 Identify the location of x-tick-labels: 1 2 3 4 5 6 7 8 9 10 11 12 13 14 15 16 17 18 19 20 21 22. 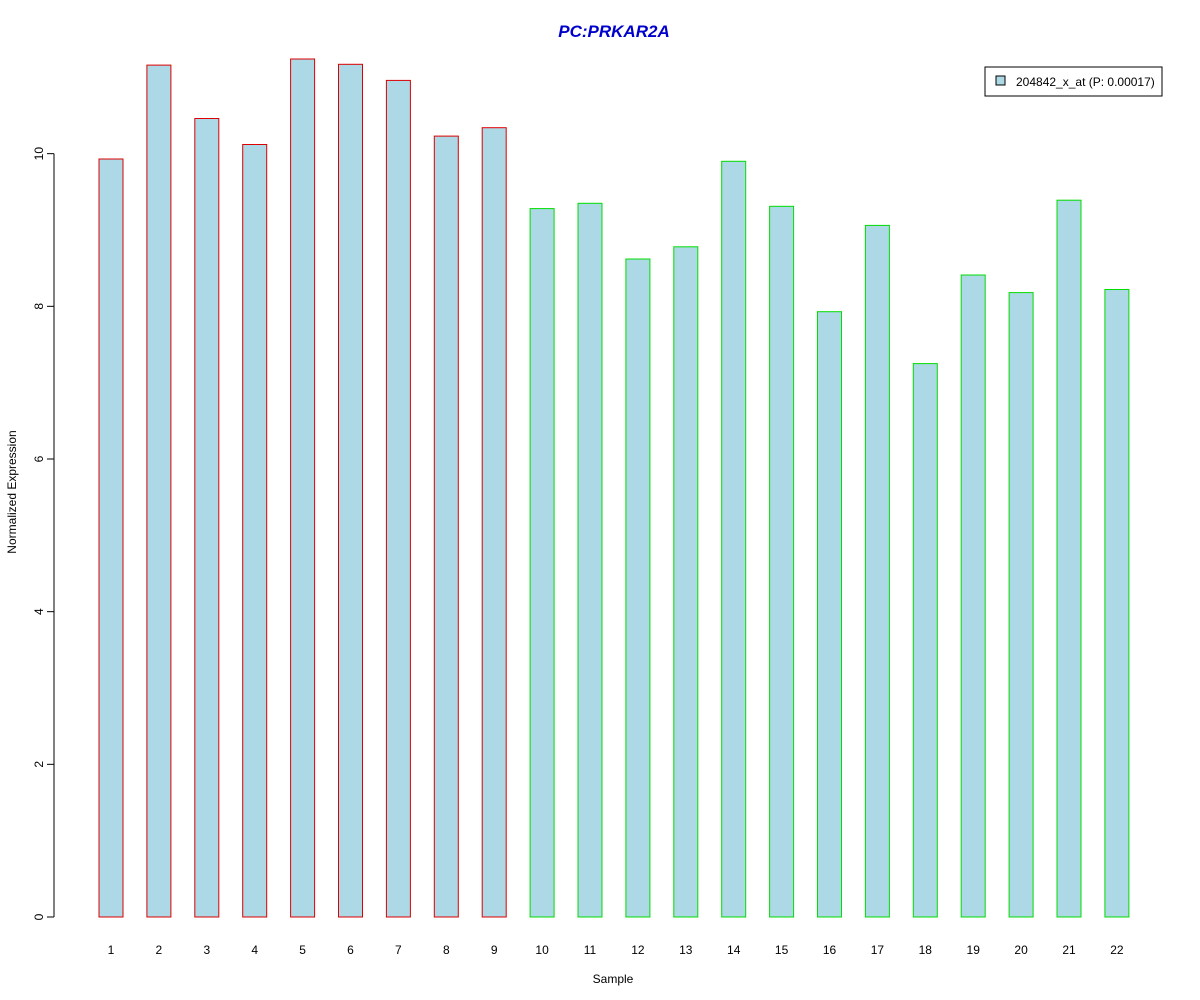
(616, 950).